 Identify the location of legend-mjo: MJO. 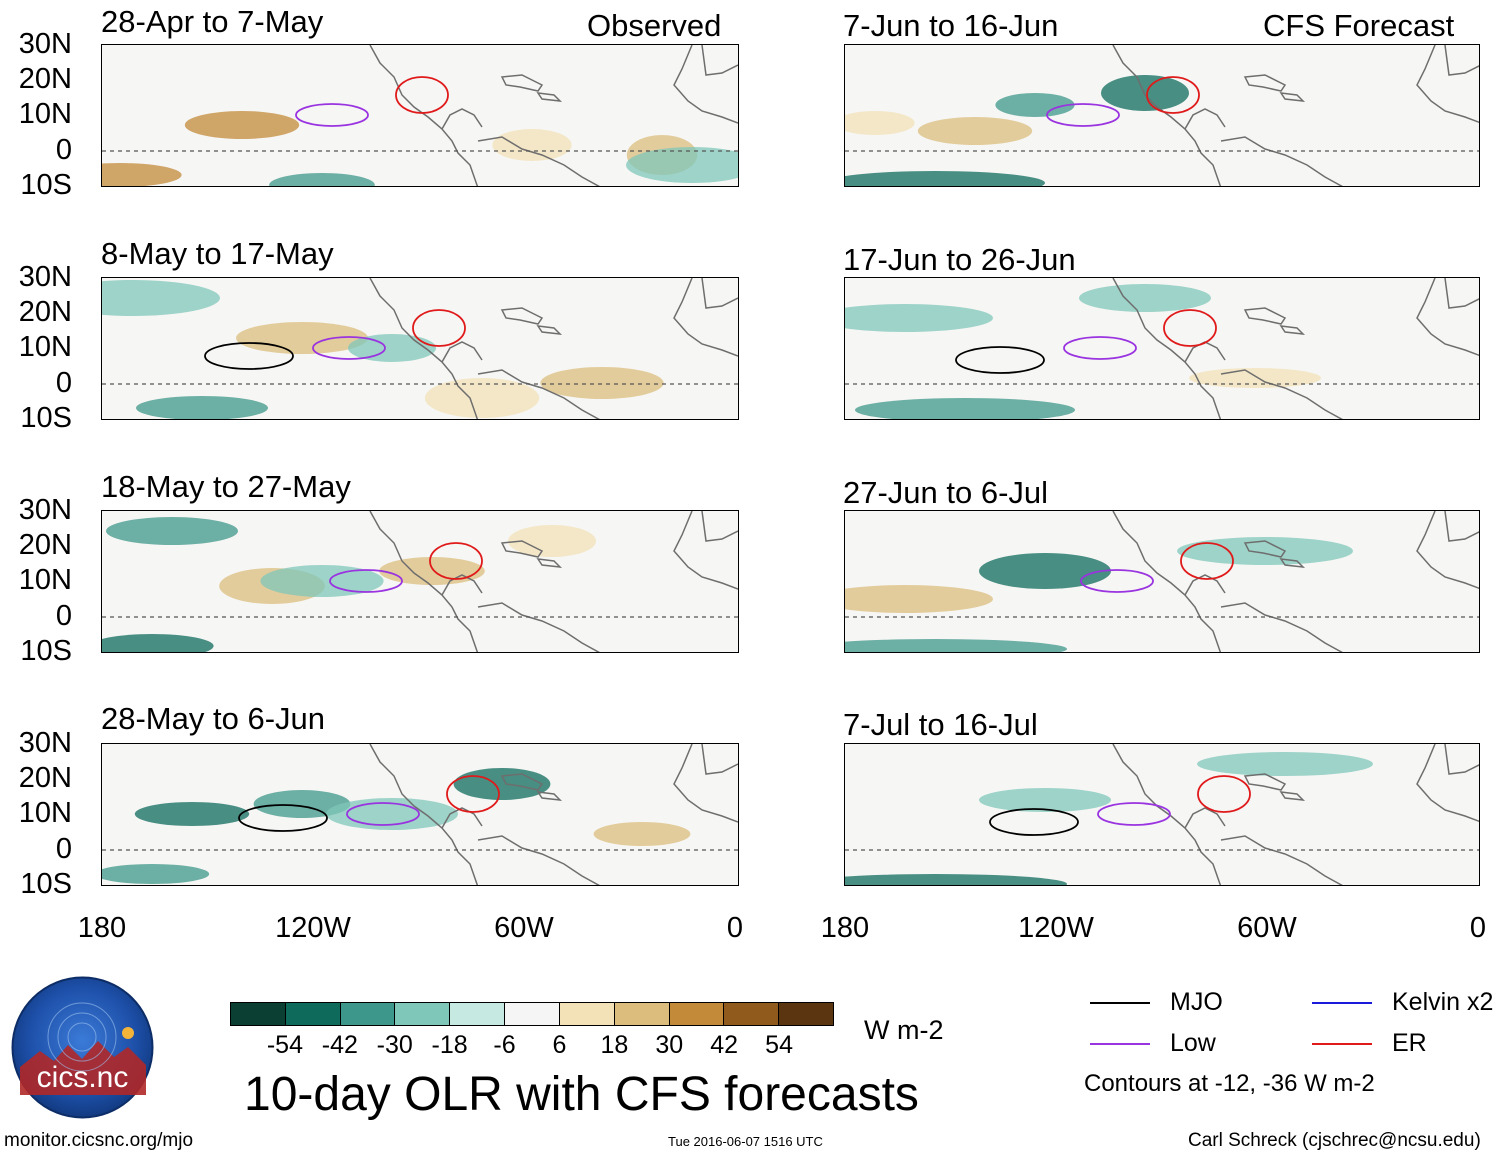
(1196, 1002).